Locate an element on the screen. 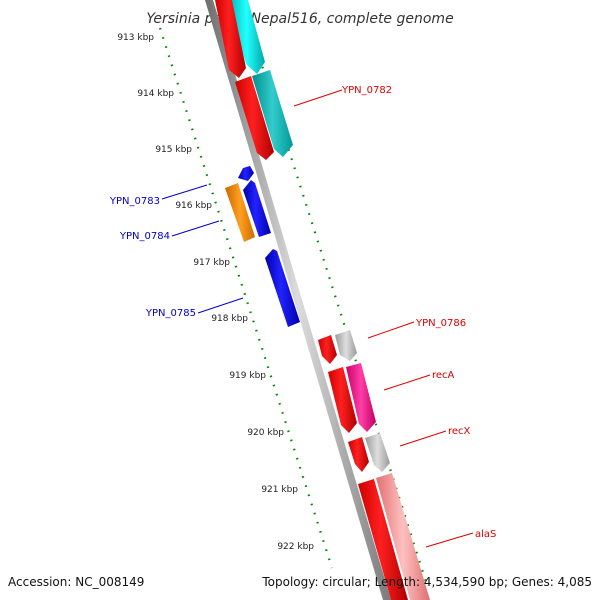 The height and width of the screenshot is (600, 600). cds-cyan-top is located at coordinates (246, 37).